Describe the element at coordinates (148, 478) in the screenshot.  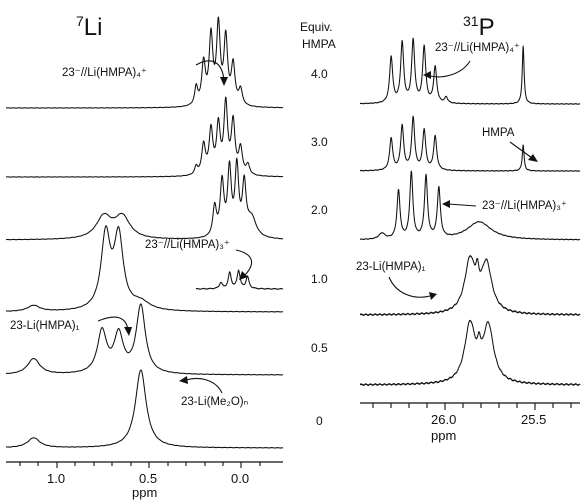
I see `li-tick-label: 0.5` at that location.